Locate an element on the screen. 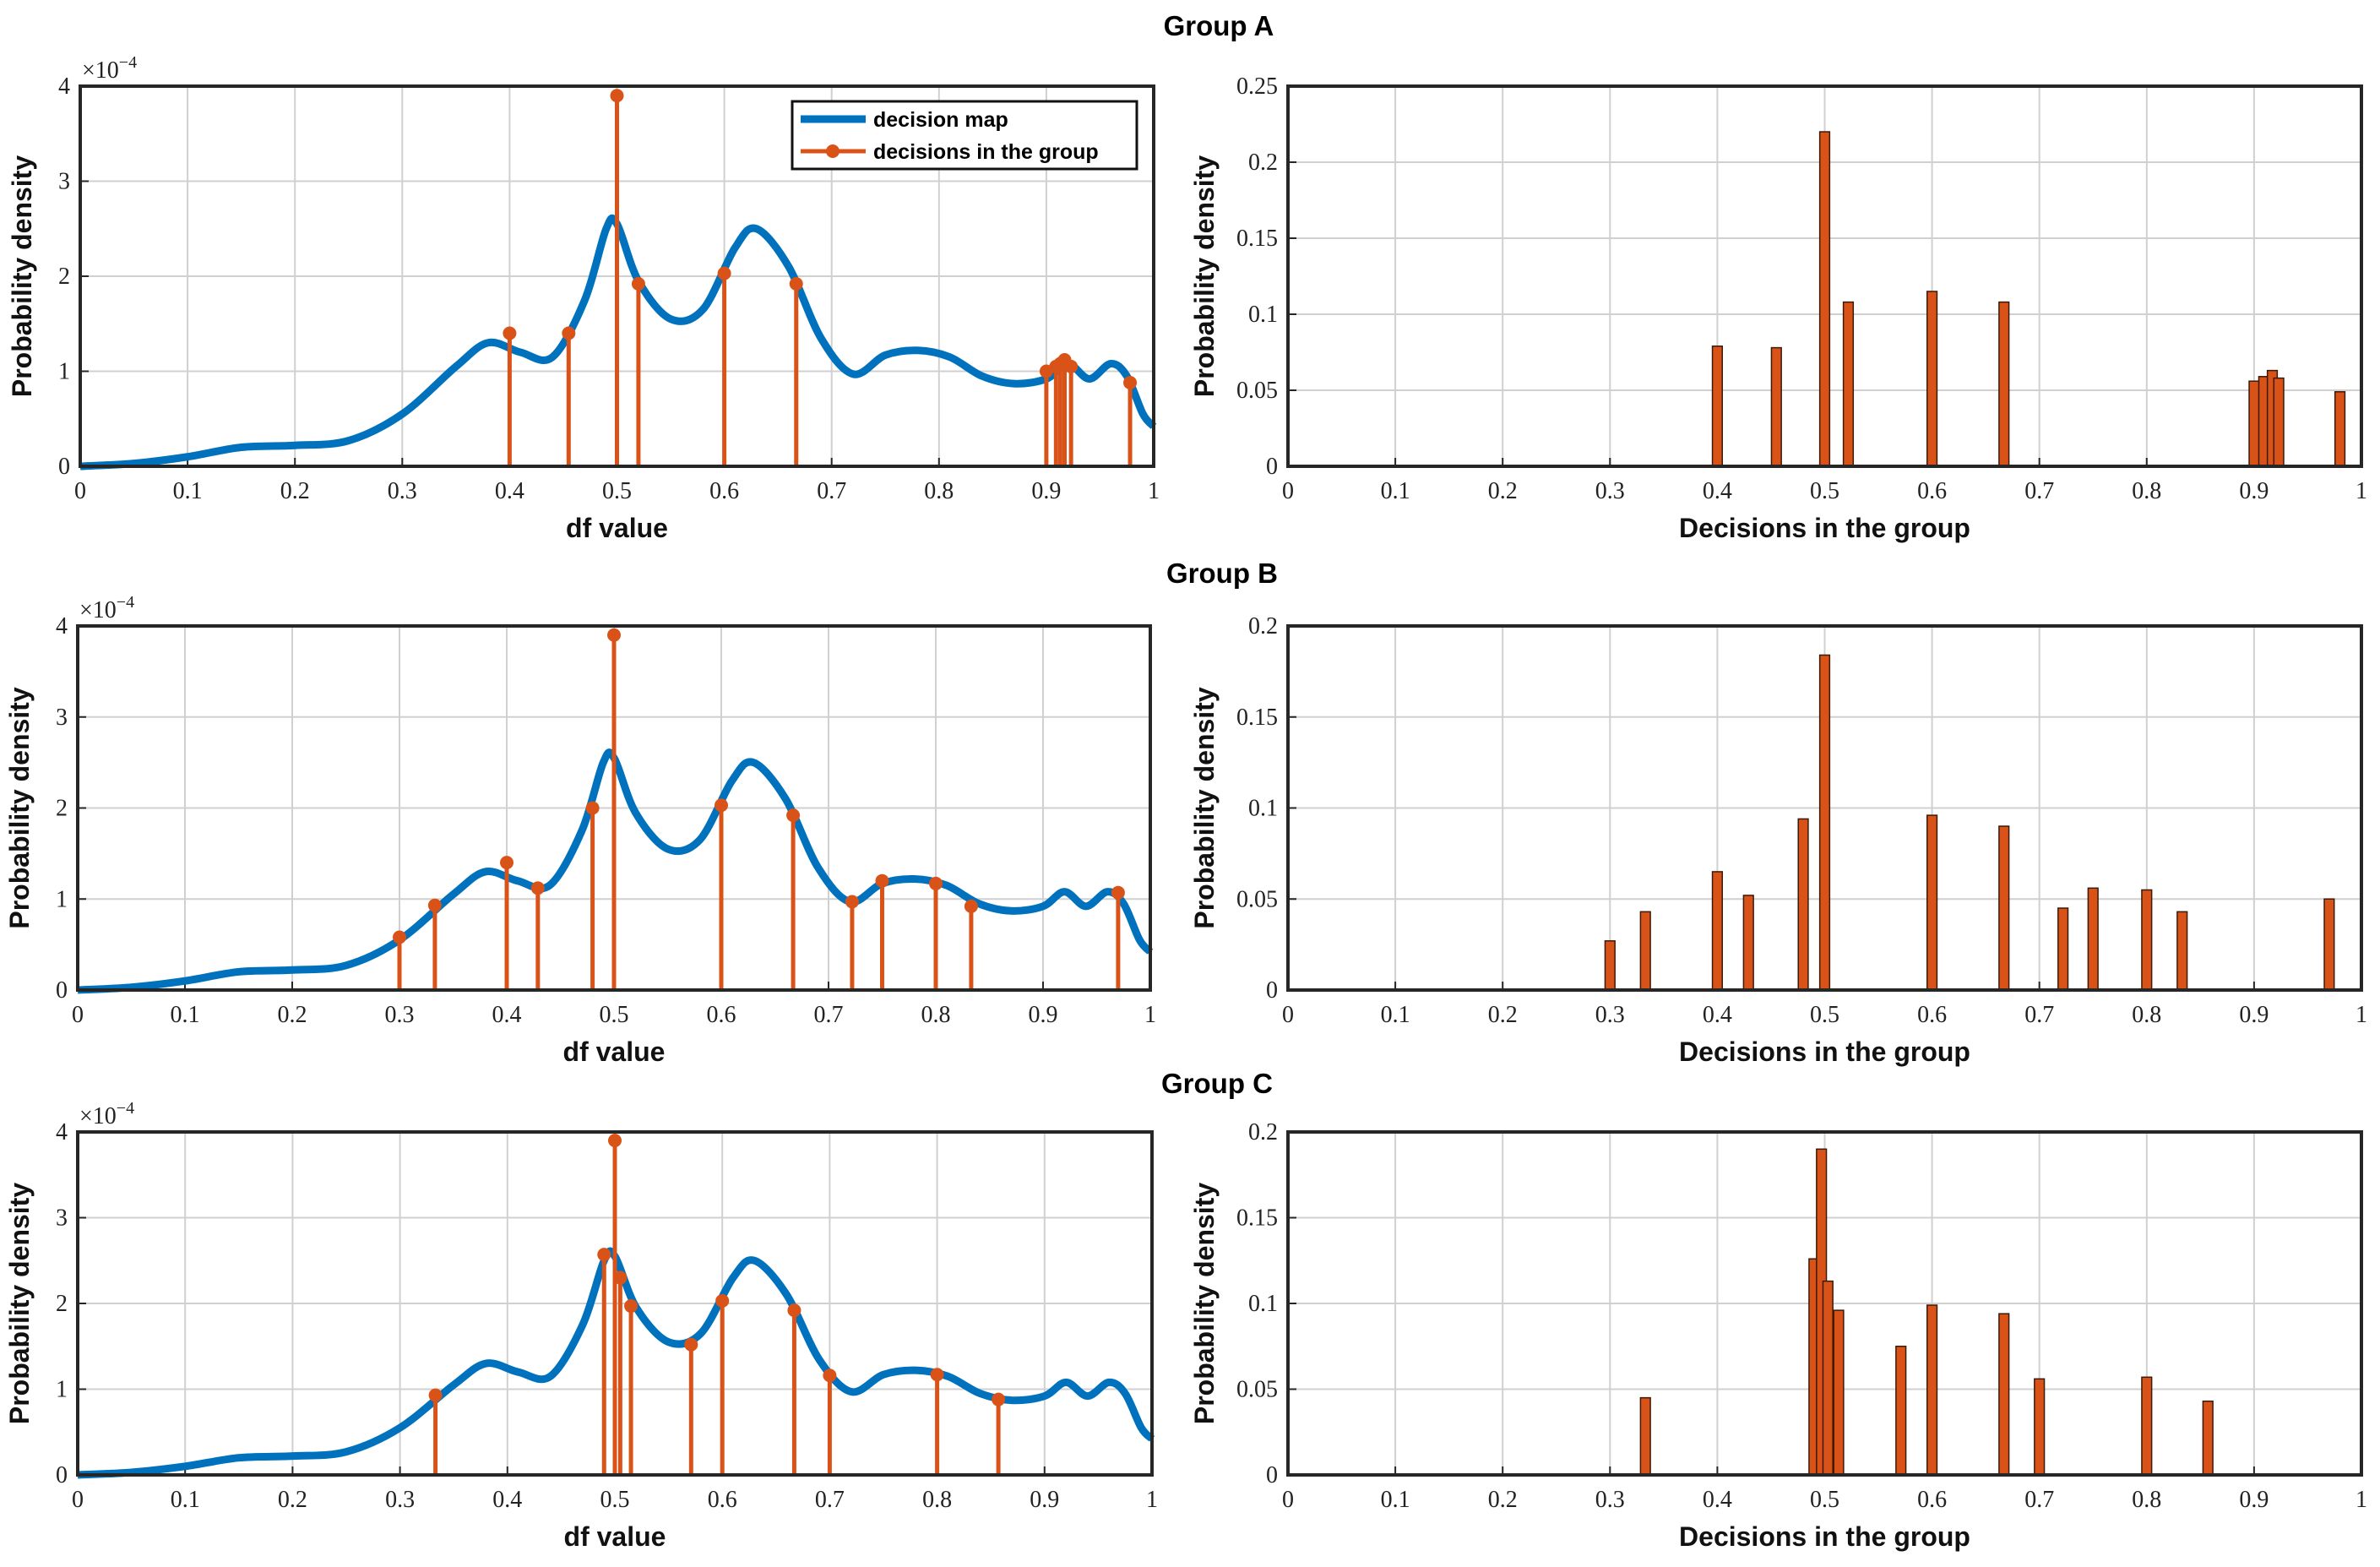 This screenshot has width=2380, height=1567. x-axis-label: Decisions in the group is located at coordinates (1824, 528).